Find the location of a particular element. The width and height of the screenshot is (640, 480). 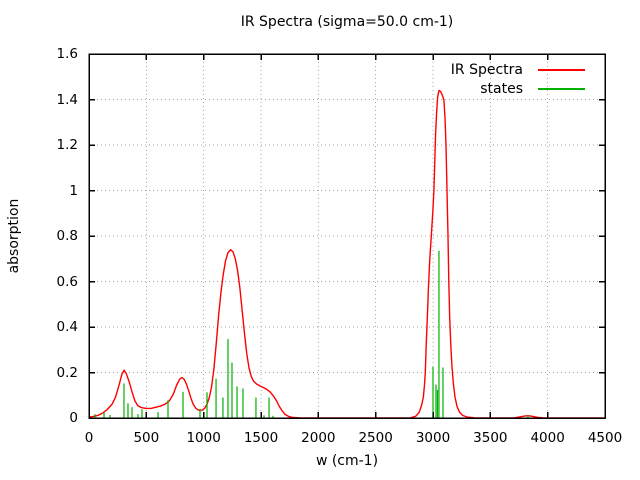

x-tick-label: 1000 is located at coordinates (203, 438).